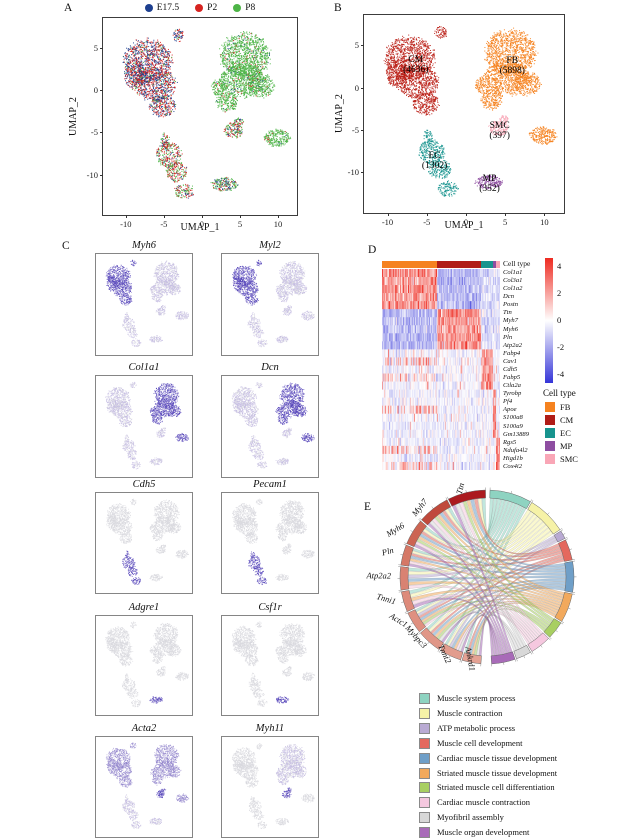 The width and height of the screenshot is (640, 840). I want to click on go-legend-label: ATP metabolic process, so click(476, 727).